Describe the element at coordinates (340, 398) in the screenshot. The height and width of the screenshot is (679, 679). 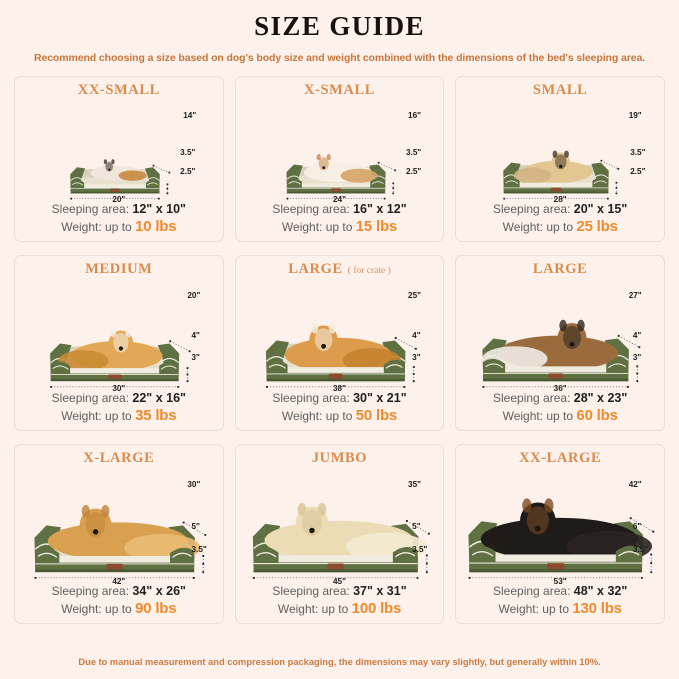
I see `sleeping-area-line: Sleeping area: 30" x 21"` at that location.